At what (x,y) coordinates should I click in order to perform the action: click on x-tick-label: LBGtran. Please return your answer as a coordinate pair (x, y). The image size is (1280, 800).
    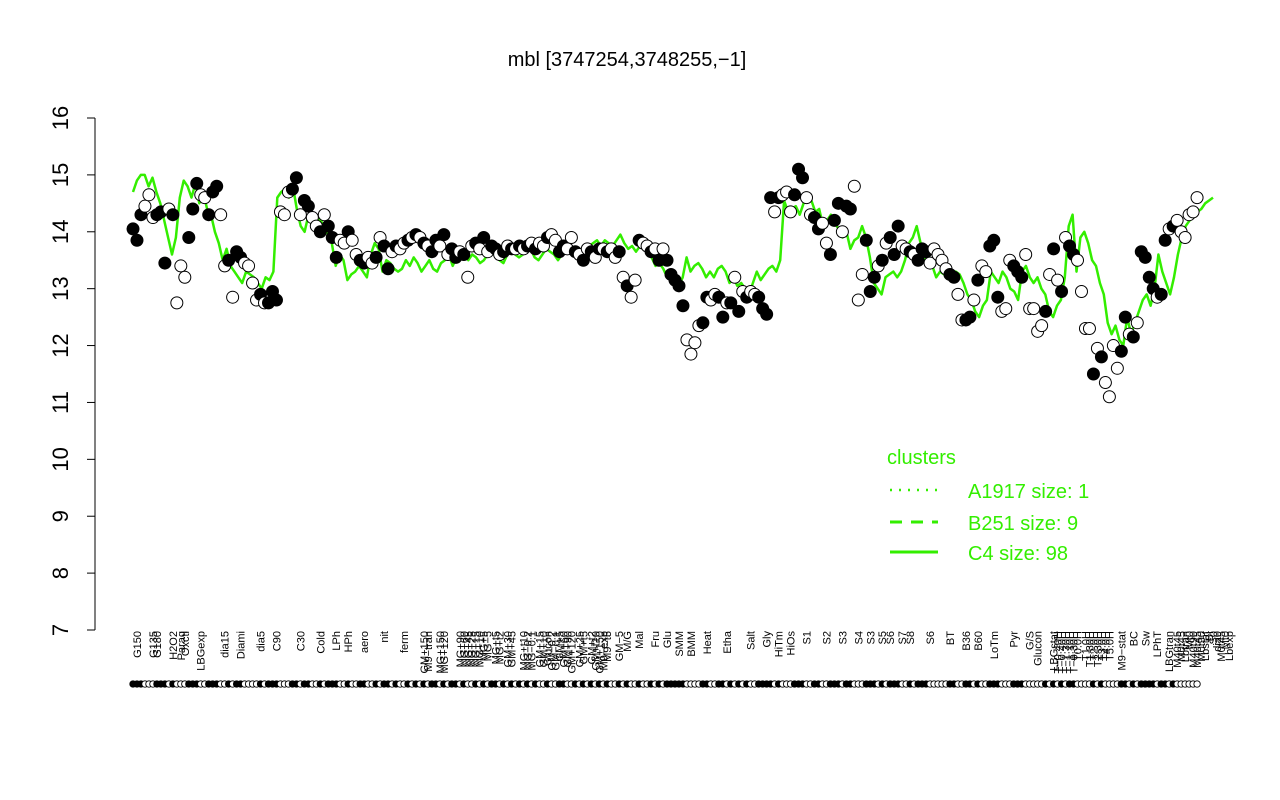
    Looking at the image, I should click on (1170, 651).